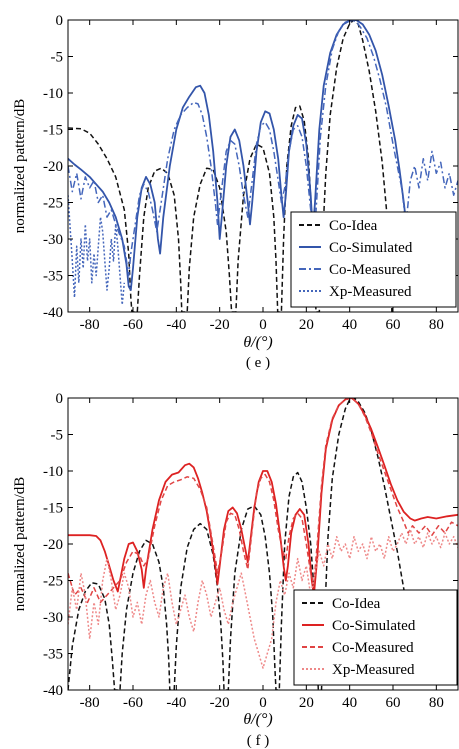 This screenshot has height=749, width=459. Describe the element at coordinates (258, 741) in the screenshot. I see `panel-caption: ( f )` at that location.